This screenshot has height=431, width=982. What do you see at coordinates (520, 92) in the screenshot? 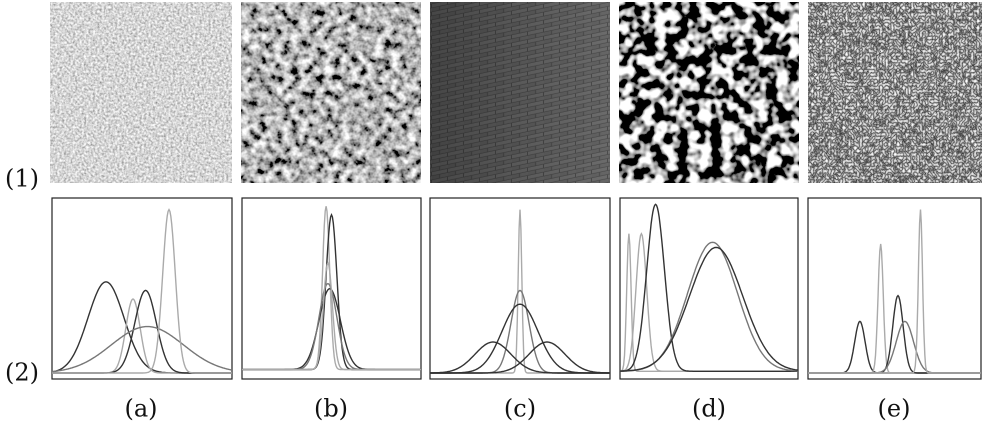
I see `texture-c` at bounding box center [520, 92].